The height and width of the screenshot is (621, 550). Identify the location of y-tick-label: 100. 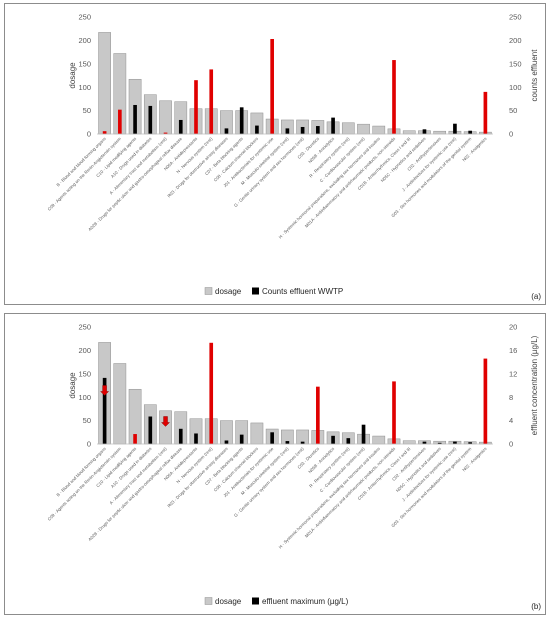
(84, 397).